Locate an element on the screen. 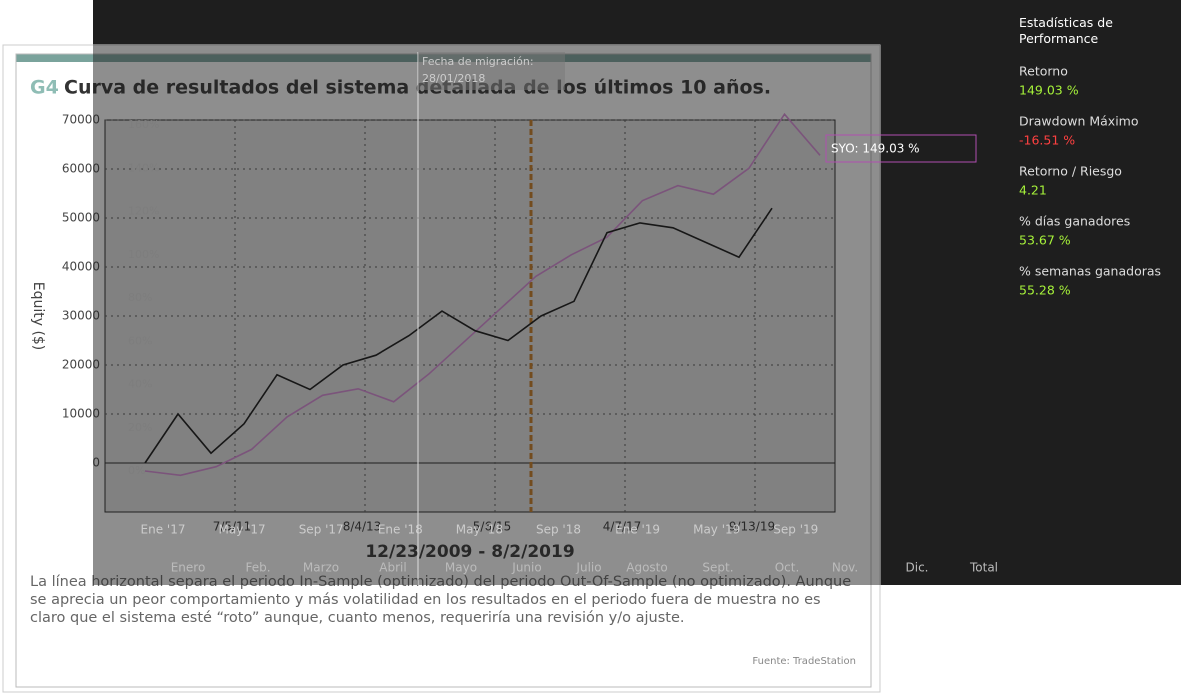  y-tick-label: 50000 is located at coordinates (81, 218).